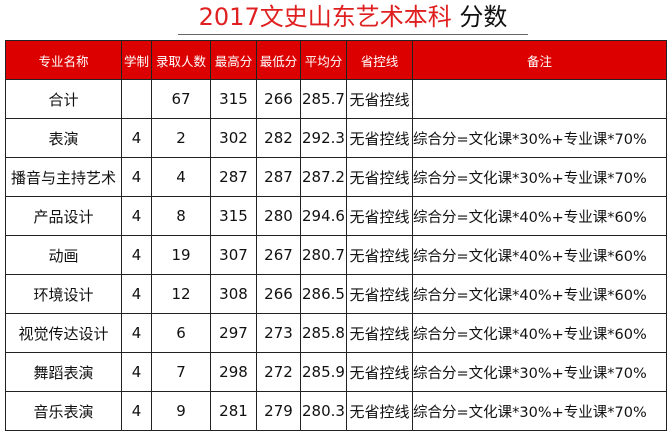 The height and width of the screenshot is (446, 670). What do you see at coordinates (233, 60) in the screenshot?
I see `header-max-score: 最高分` at bounding box center [233, 60].